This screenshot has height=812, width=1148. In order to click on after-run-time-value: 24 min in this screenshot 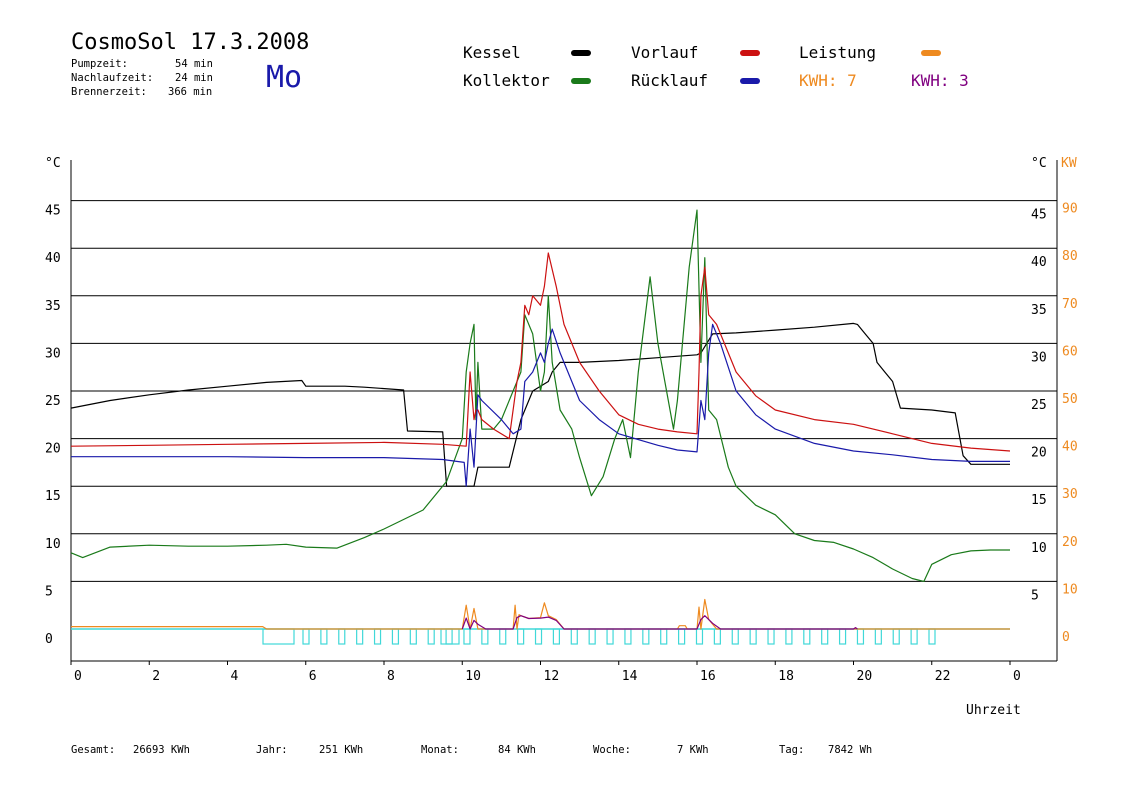, I will do `click(194, 78)`.